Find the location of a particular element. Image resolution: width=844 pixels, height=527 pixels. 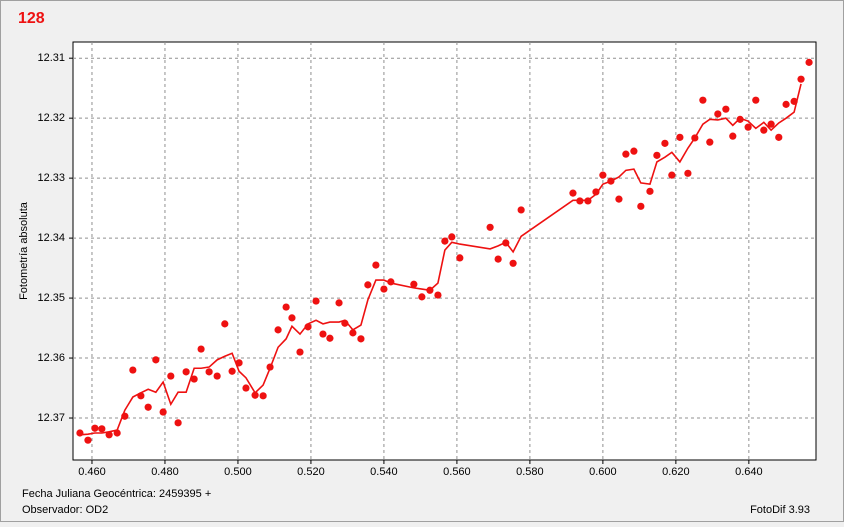

y-tick-label: 12.34 is located at coordinates (51, 238).